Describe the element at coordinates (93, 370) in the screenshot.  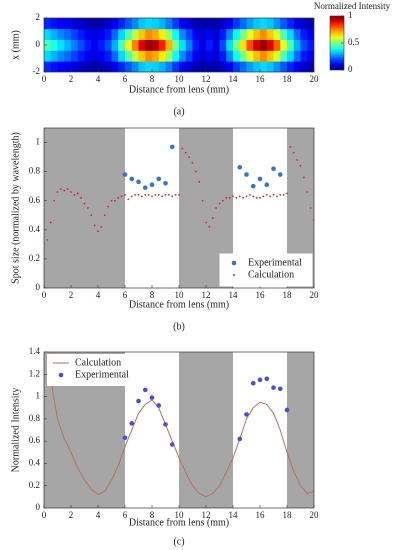
I see `legend-box` at that location.